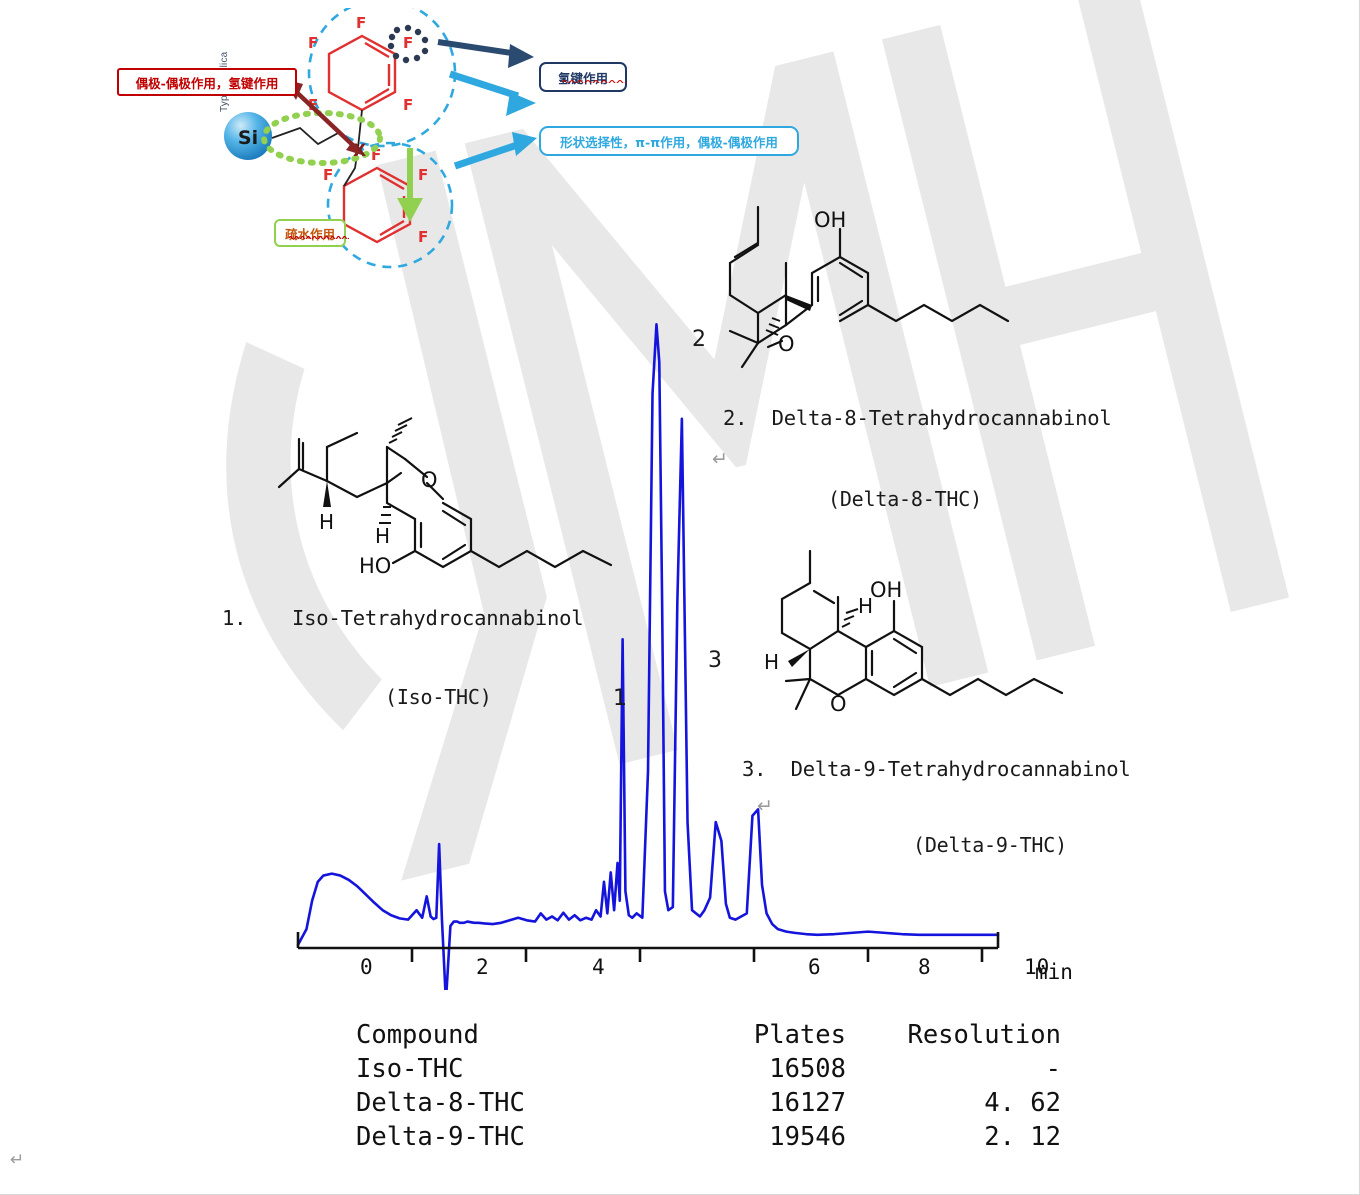 The height and width of the screenshot is (1195, 1360). I want to click on si-label: Si, so click(248, 138).